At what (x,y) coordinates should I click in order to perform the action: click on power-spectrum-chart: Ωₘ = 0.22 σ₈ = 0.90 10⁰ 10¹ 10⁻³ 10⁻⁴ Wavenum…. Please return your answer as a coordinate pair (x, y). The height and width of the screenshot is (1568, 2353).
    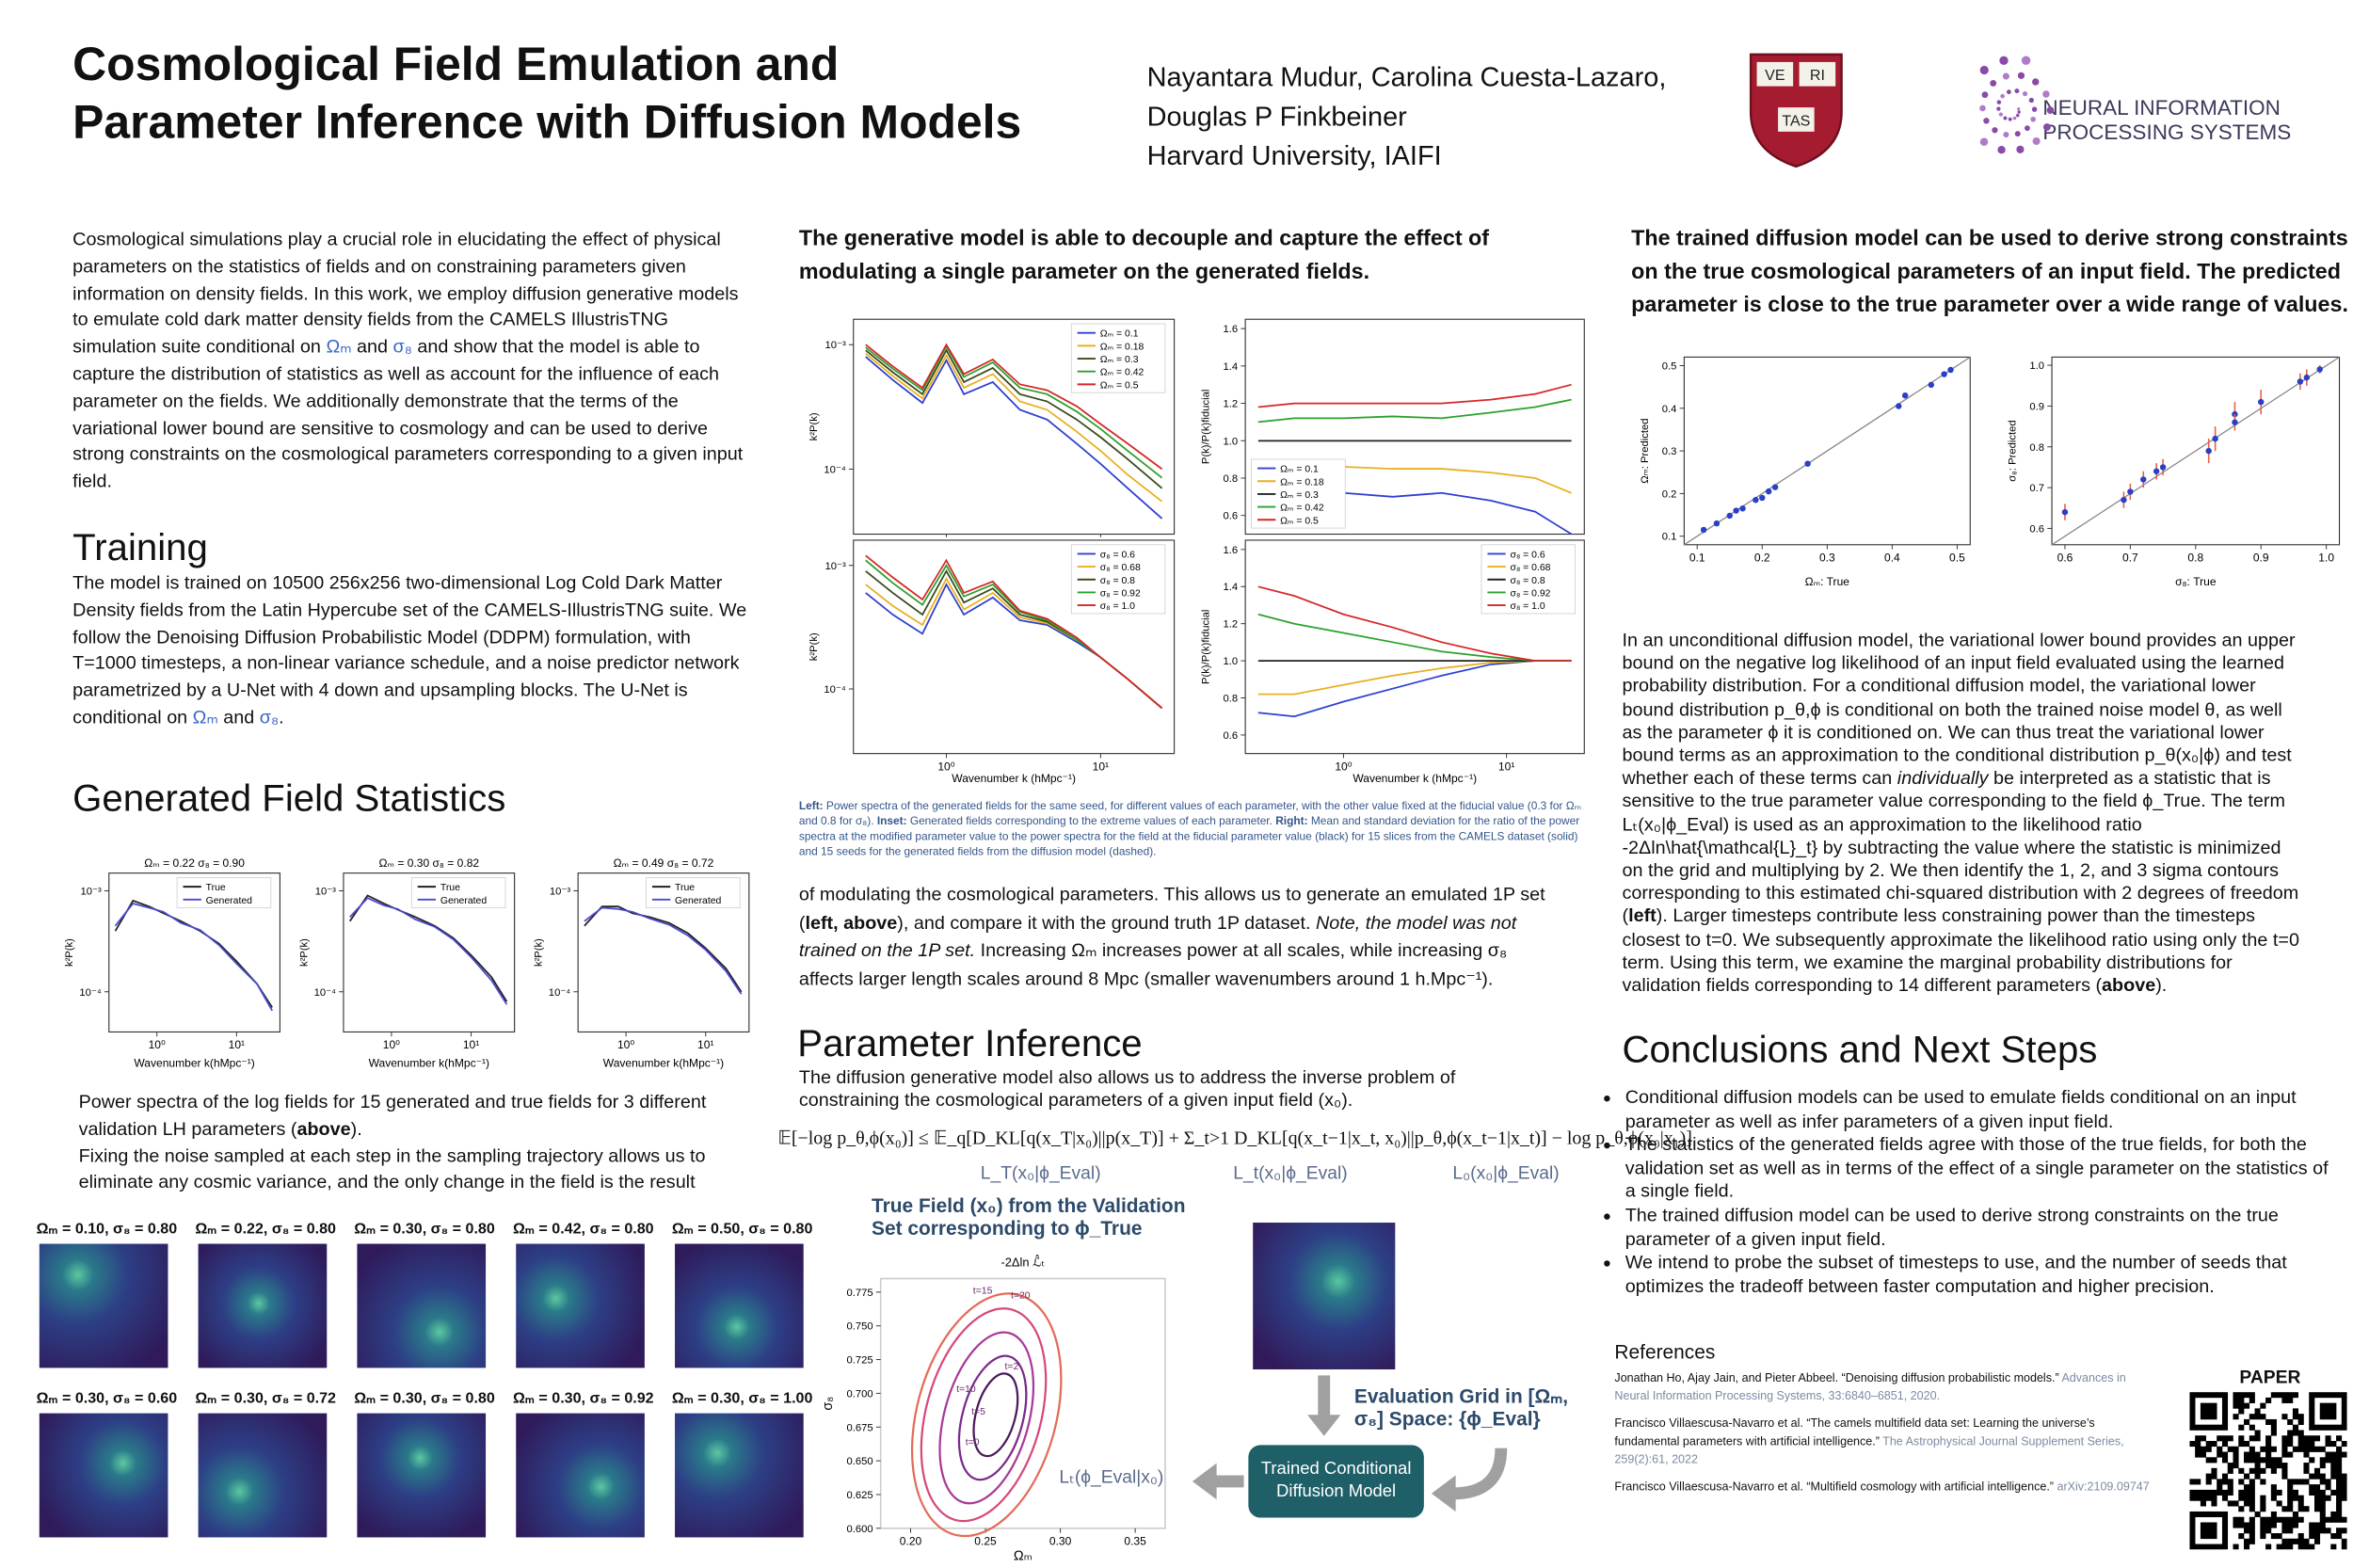
    Looking at the image, I should click on (172, 962).